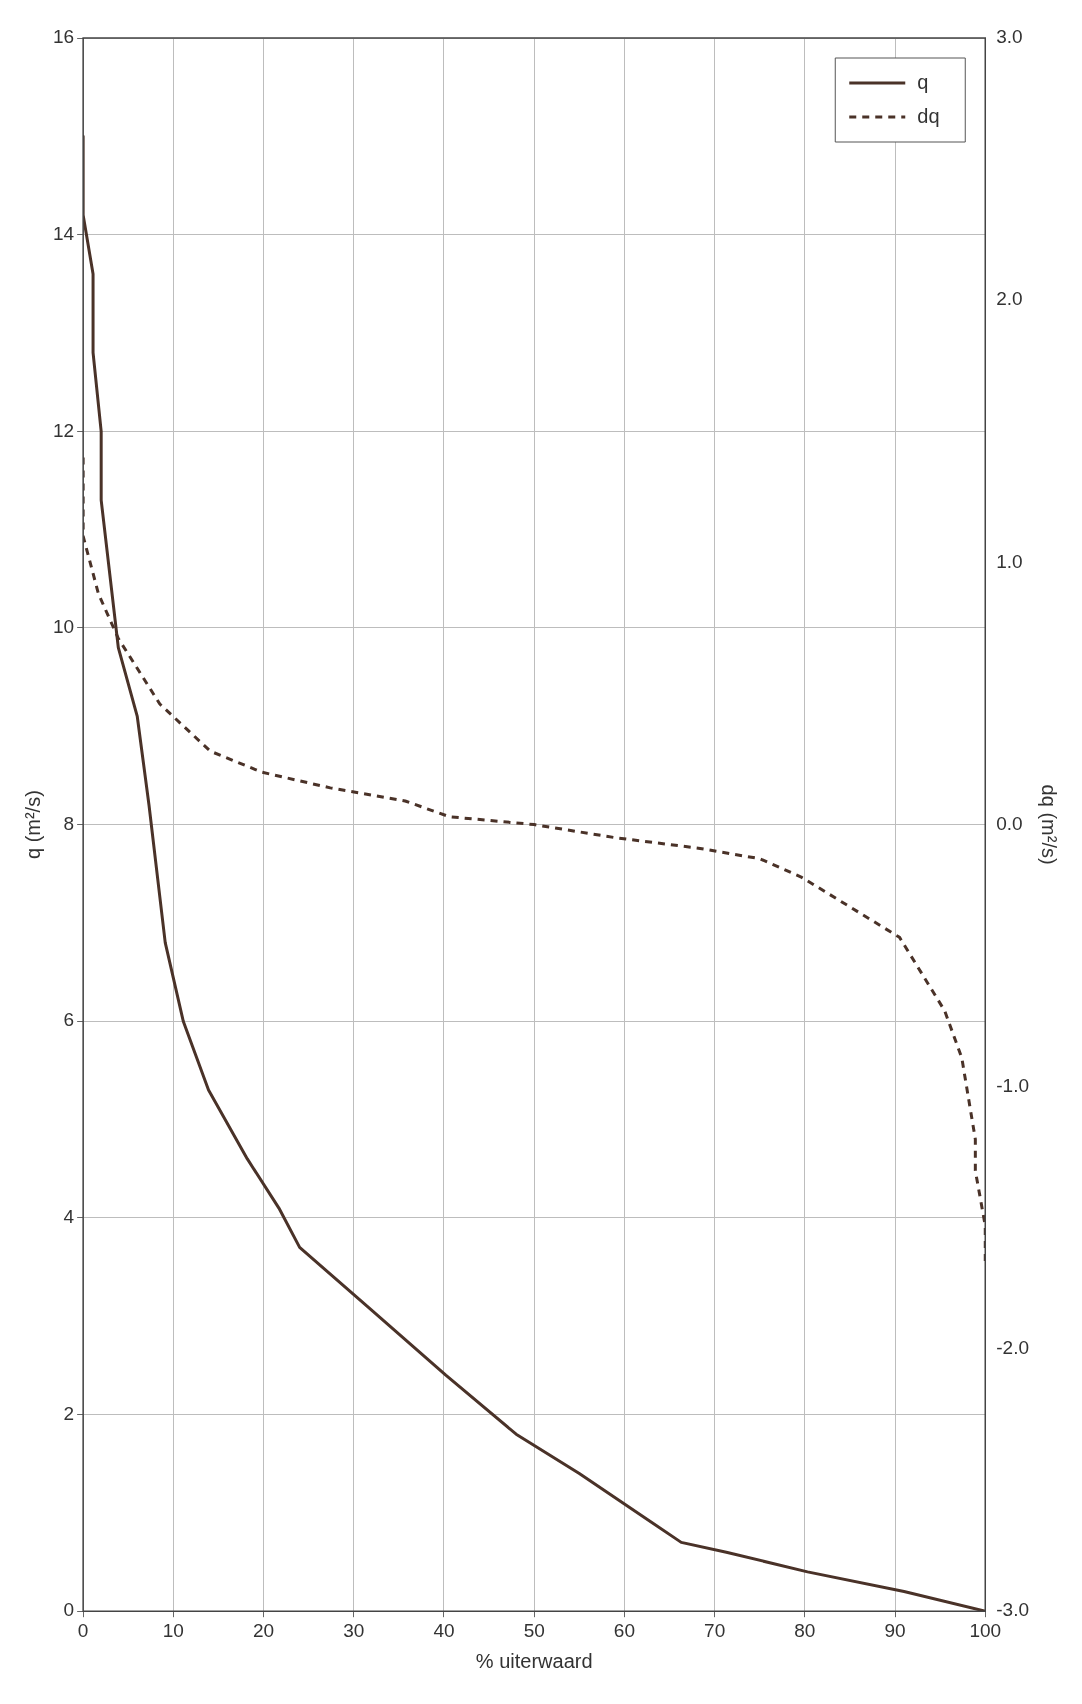 The image size is (1082, 1704). Describe the element at coordinates (805, 1630) in the screenshot. I see `x-tick-label: 80` at that location.